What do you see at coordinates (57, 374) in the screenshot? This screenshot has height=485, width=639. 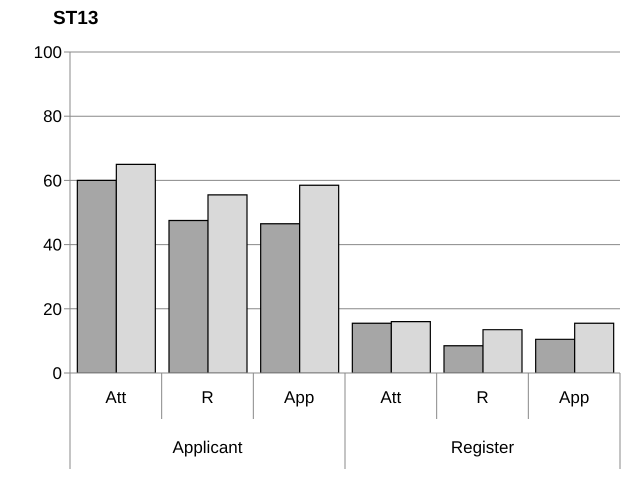 I see `y-tick-label: 0` at bounding box center [57, 374].